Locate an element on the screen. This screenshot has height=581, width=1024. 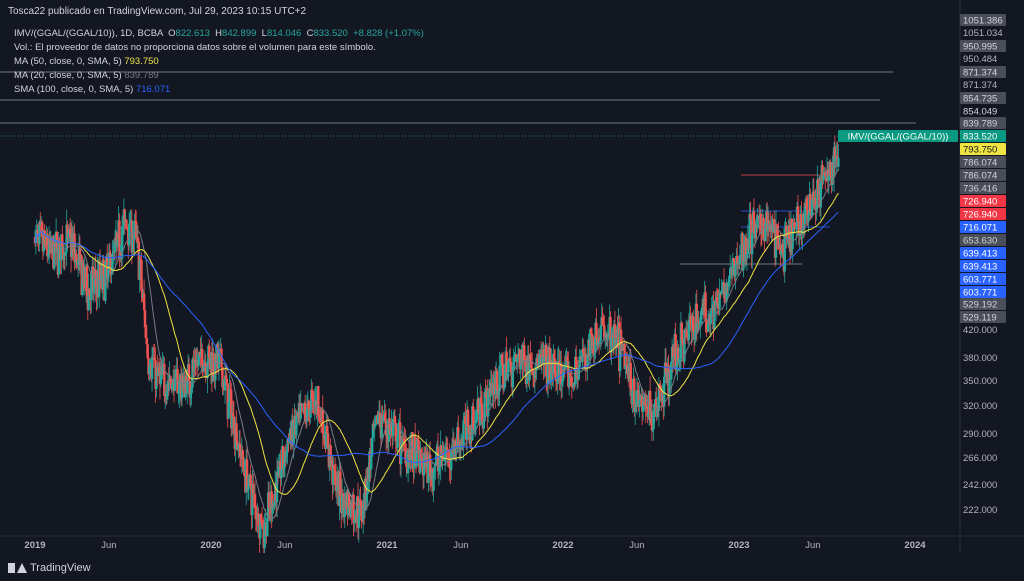
price-badge: 854.049 is located at coordinates (980, 112).